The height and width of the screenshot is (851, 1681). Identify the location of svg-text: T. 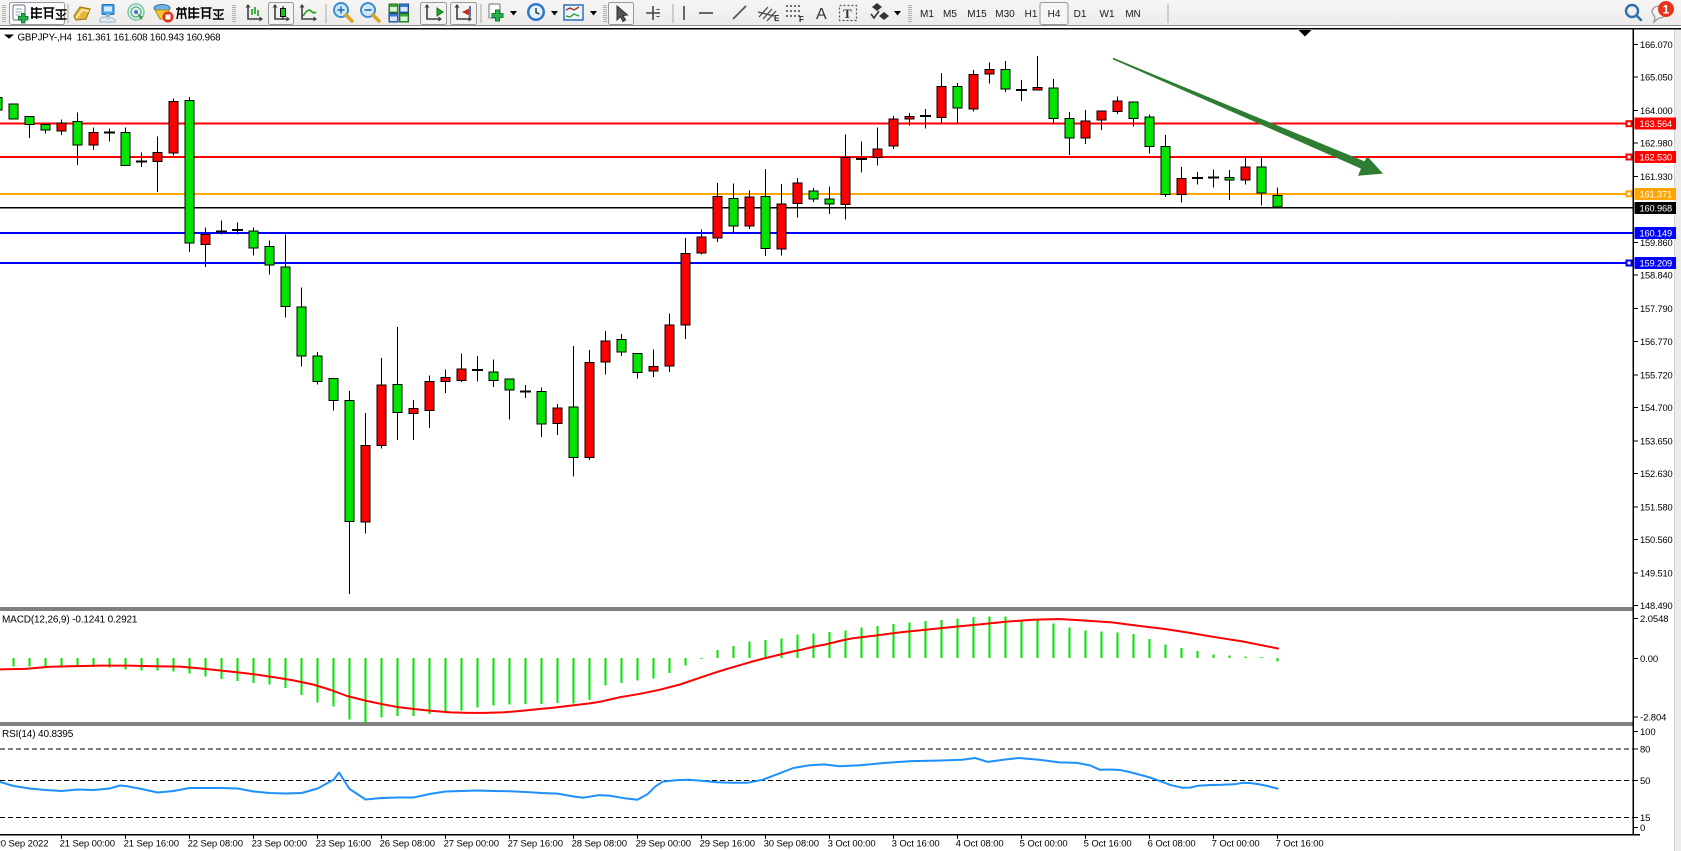
(847, 13).